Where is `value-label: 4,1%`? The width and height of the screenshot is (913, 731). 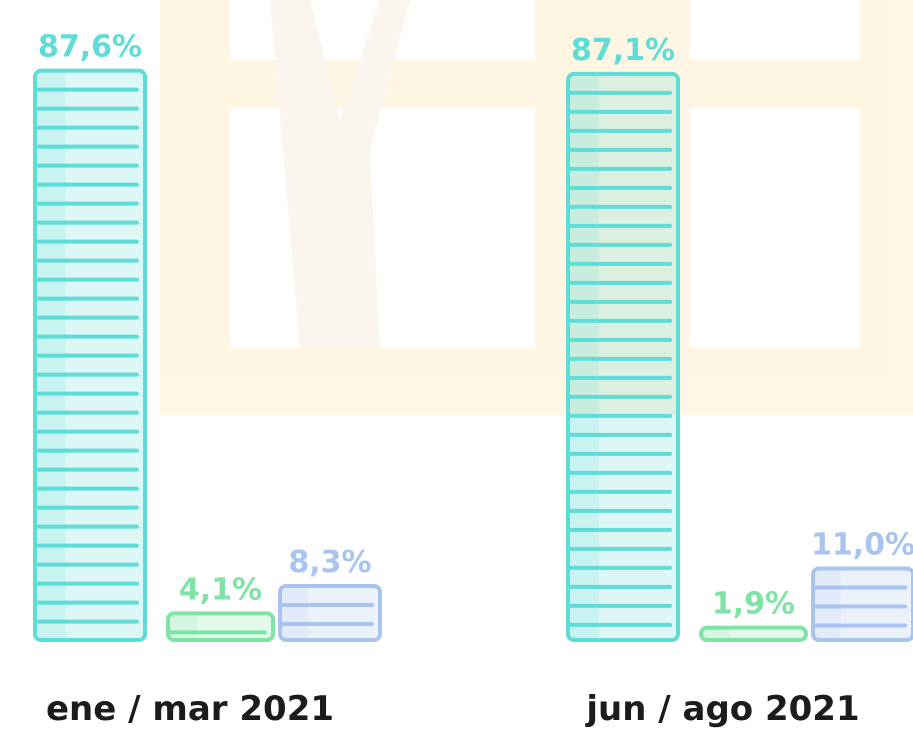 value-label: 4,1% is located at coordinates (220, 589).